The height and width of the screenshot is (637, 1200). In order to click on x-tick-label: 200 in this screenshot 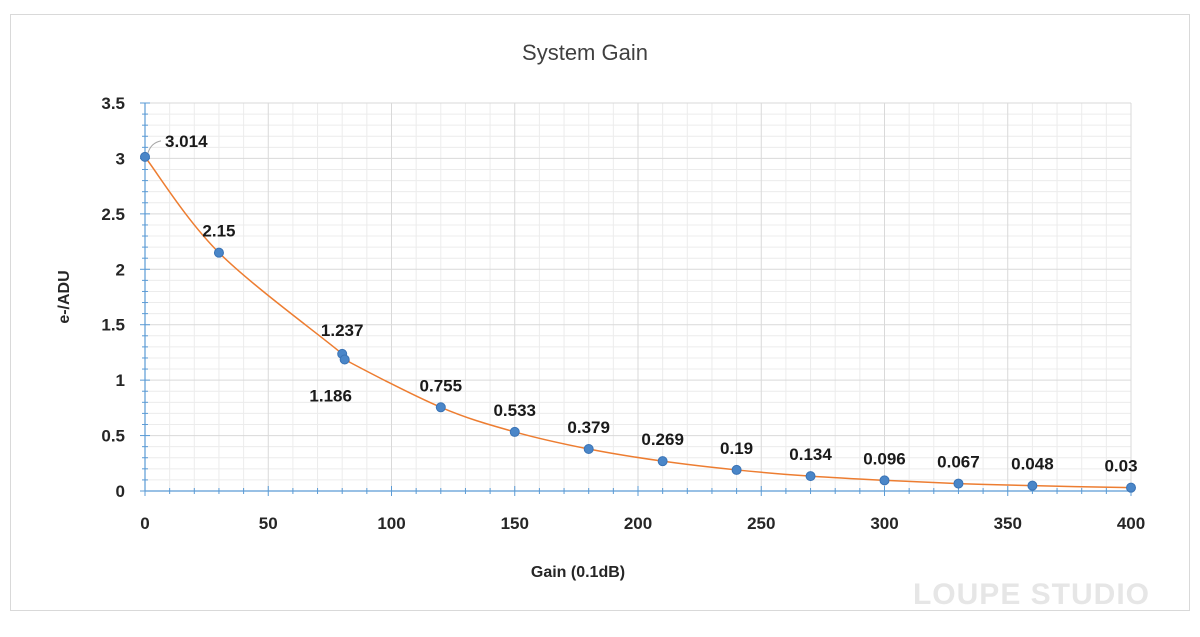, I will do `click(638, 523)`.